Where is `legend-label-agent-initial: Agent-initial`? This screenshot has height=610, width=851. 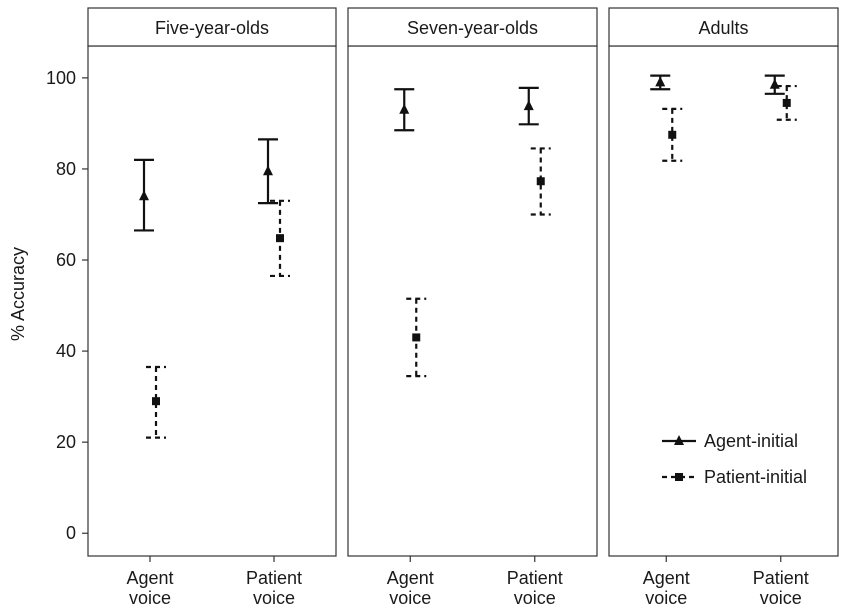 legend-label-agent-initial: Agent-initial is located at coordinates (751, 441).